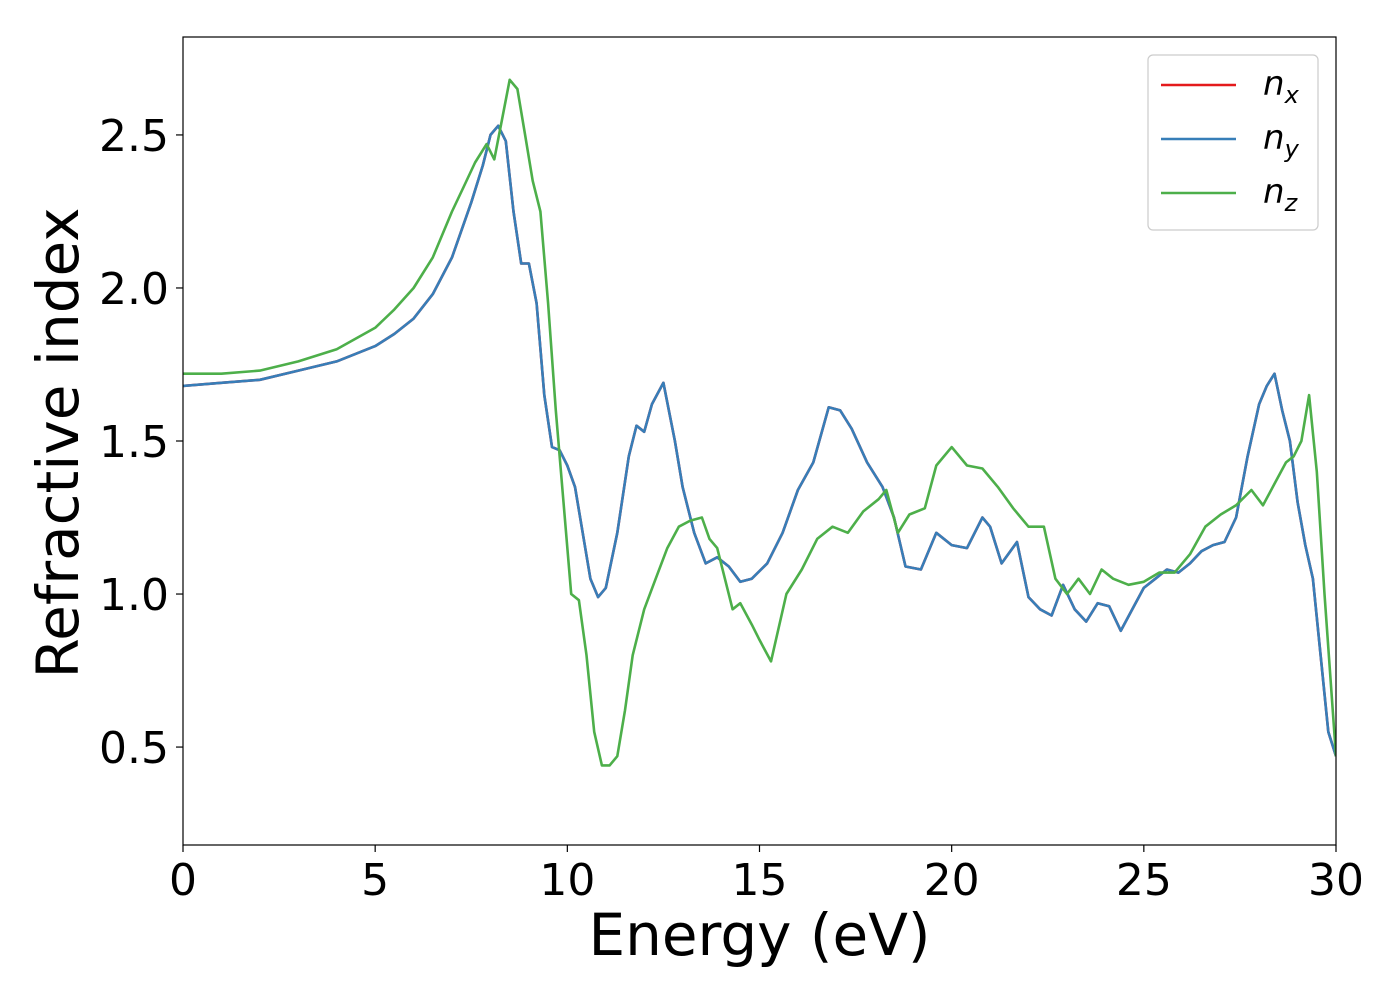 This screenshot has width=1400, height=1000. I want to click on x-tick-label: 0, so click(183, 880).